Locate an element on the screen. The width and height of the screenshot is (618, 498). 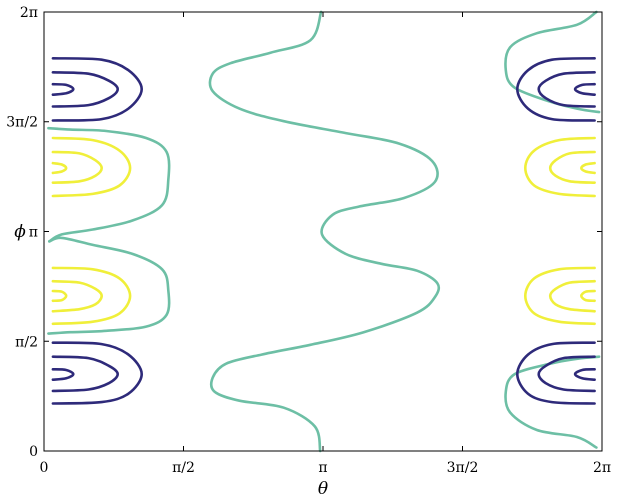
x-axis-label: θ is located at coordinates (323, 488).